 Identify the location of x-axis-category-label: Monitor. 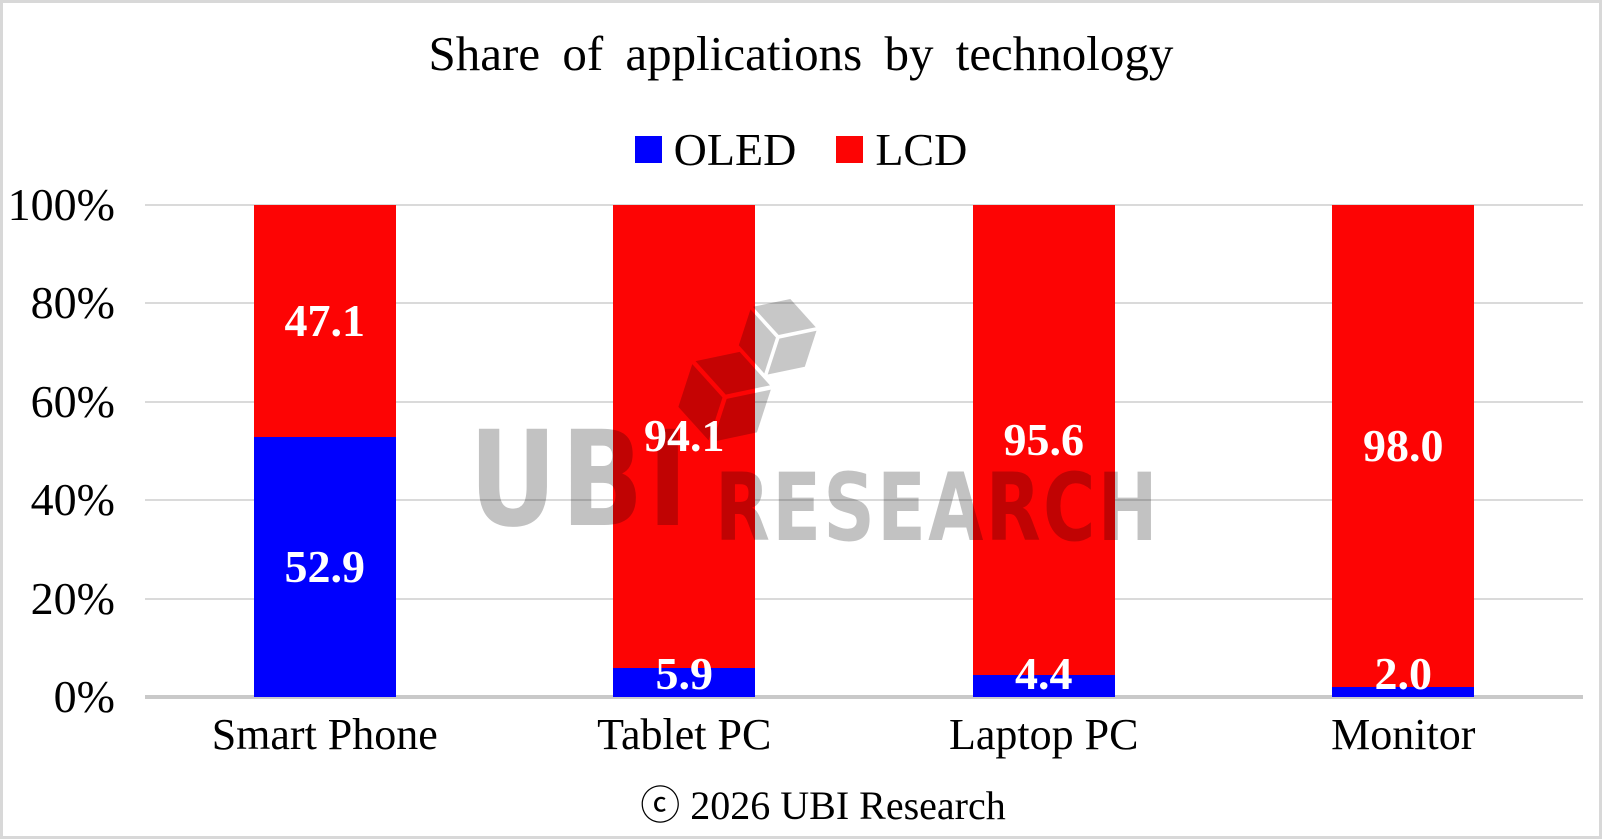
(1403, 734).